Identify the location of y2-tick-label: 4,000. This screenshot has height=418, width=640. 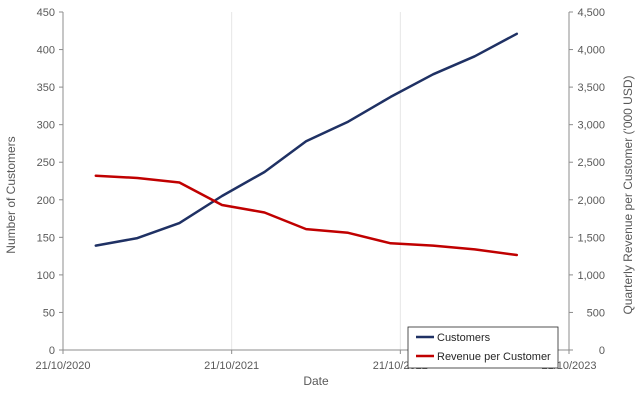
(591, 51).